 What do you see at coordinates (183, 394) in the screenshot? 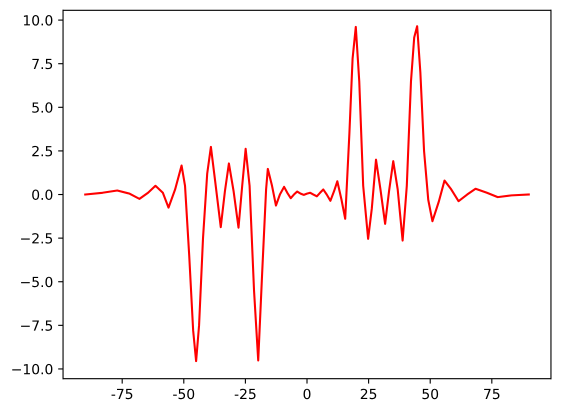
I see `x-tick-label: -50` at bounding box center [183, 394].